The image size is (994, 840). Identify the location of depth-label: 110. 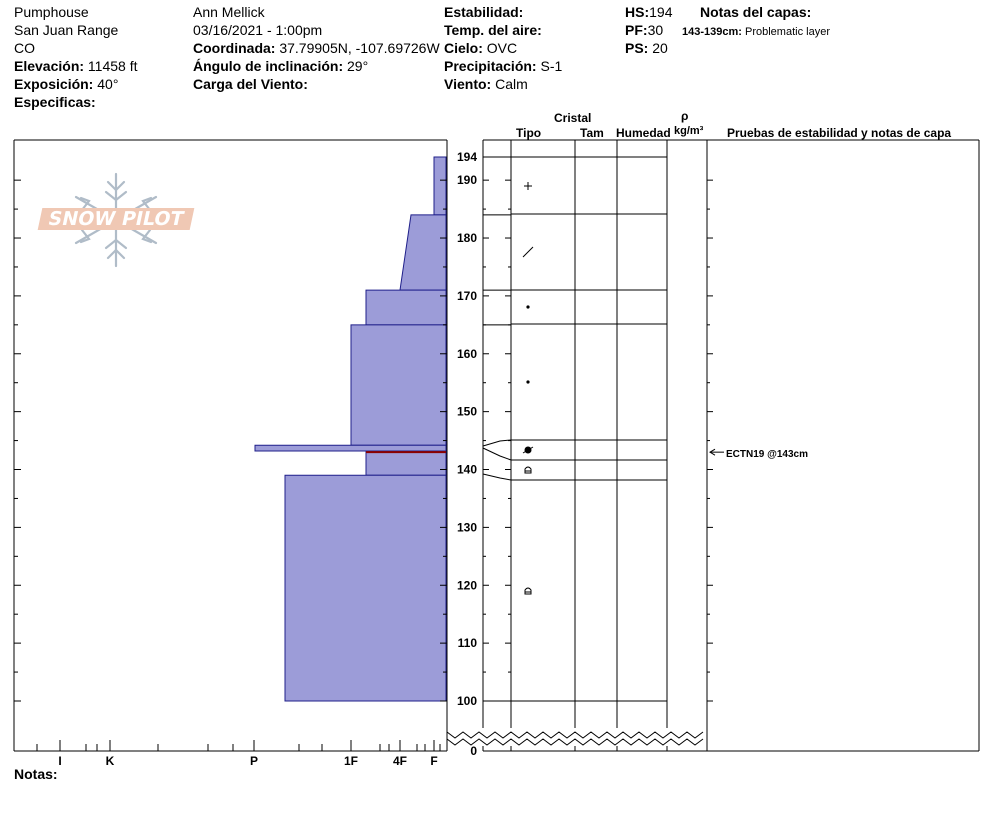
(468, 643).